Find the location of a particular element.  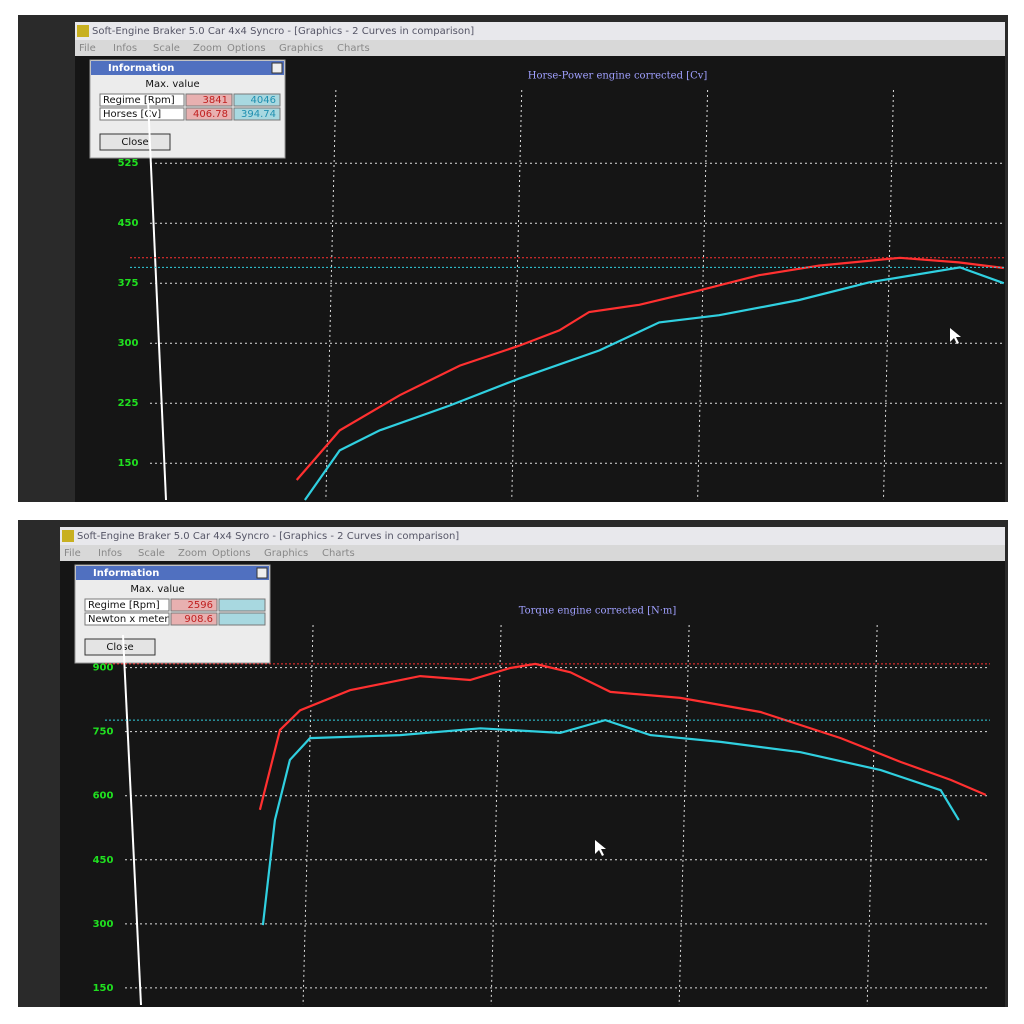

chart-title: Horse-Power engine corrected [Cv] is located at coordinates (618, 76).